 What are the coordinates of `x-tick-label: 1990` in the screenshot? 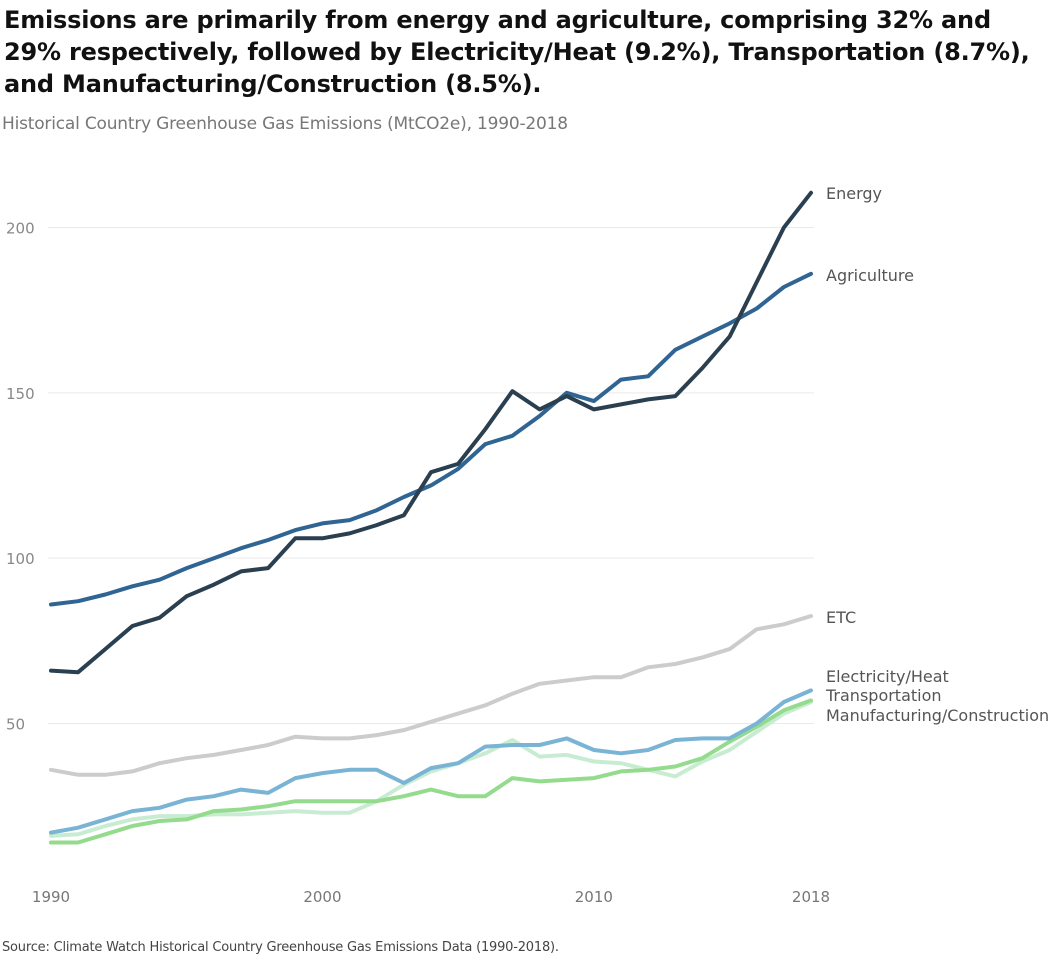 It's located at (51, 897).